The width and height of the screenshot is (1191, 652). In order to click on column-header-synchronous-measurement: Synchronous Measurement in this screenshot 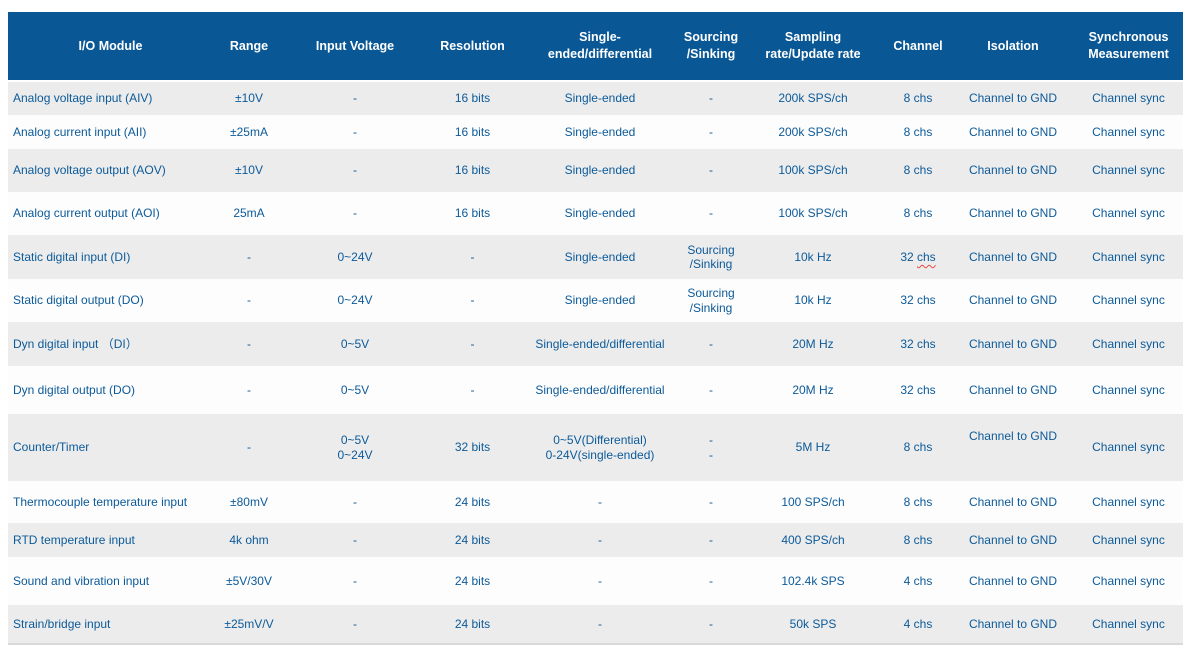, I will do `click(1128, 47)`.